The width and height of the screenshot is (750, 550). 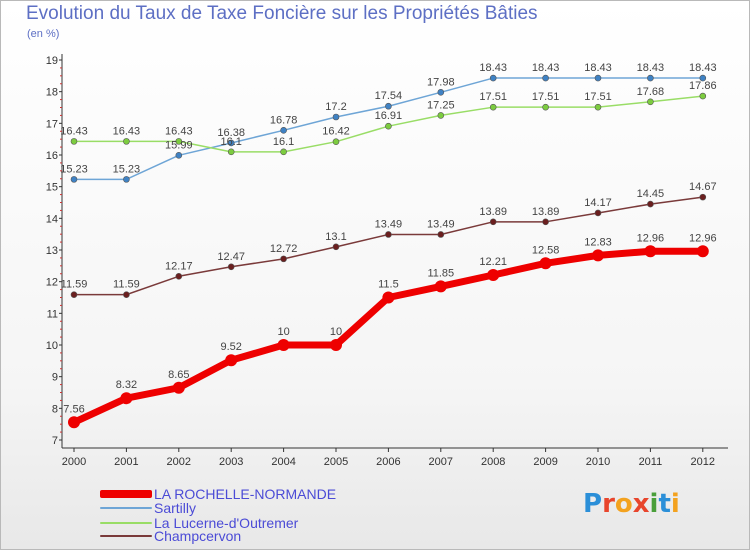 What do you see at coordinates (179, 462) in the screenshot?
I see `x-tick-label: 2002` at bounding box center [179, 462].